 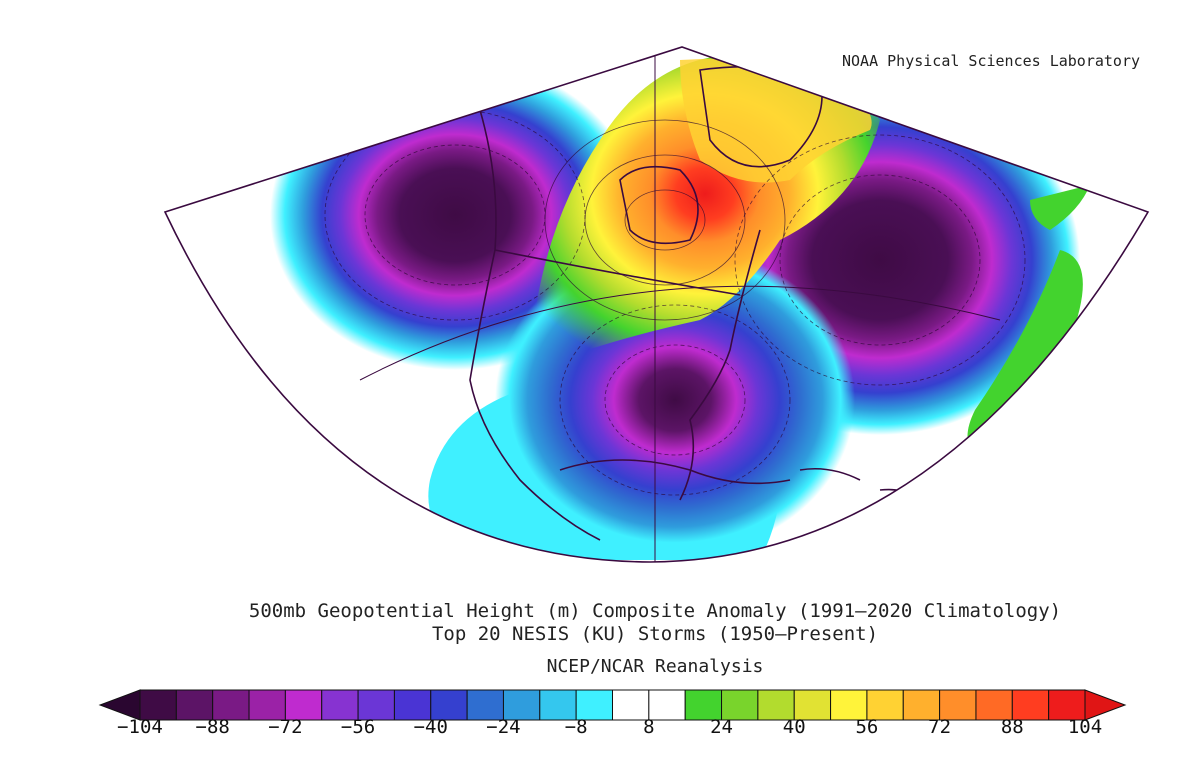 What do you see at coordinates (659, 205) in the screenshot?
I see `hudson-bay-outline` at bounding box center [659, 205].